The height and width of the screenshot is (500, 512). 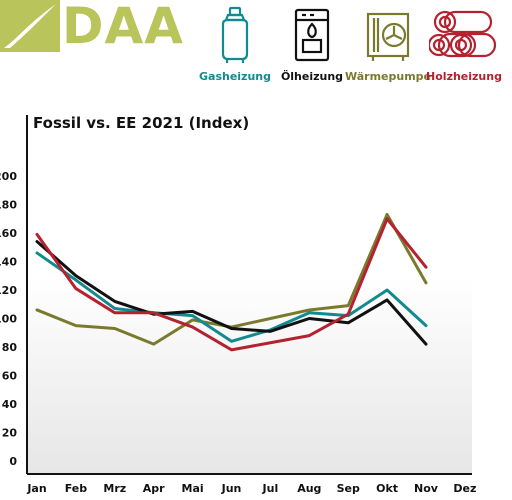 I want to click on x-axis: Jan Feb Mrz Apr Mai Jun Jul Aug Sep Okt Nov Dez, so click(x=251, y=484).